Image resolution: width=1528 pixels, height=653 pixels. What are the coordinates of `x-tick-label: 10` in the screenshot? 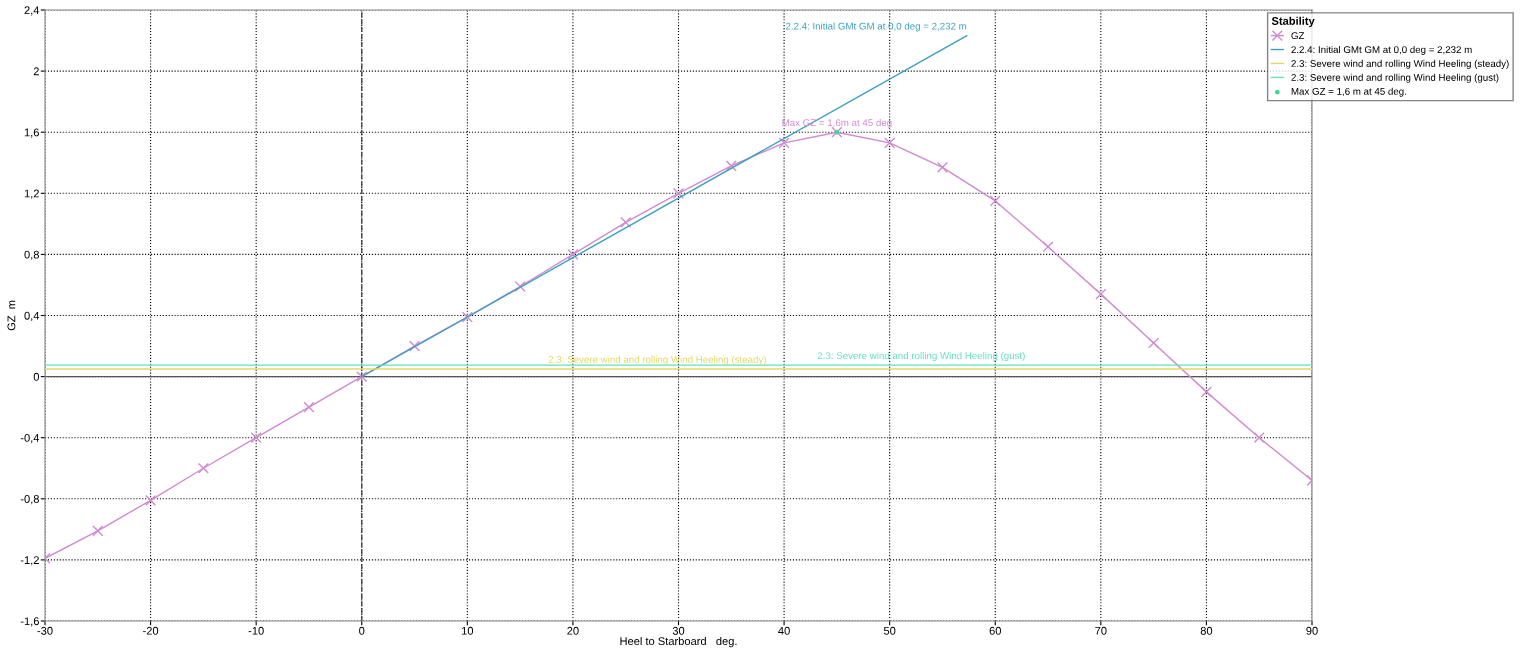 It's located at (468, 630).